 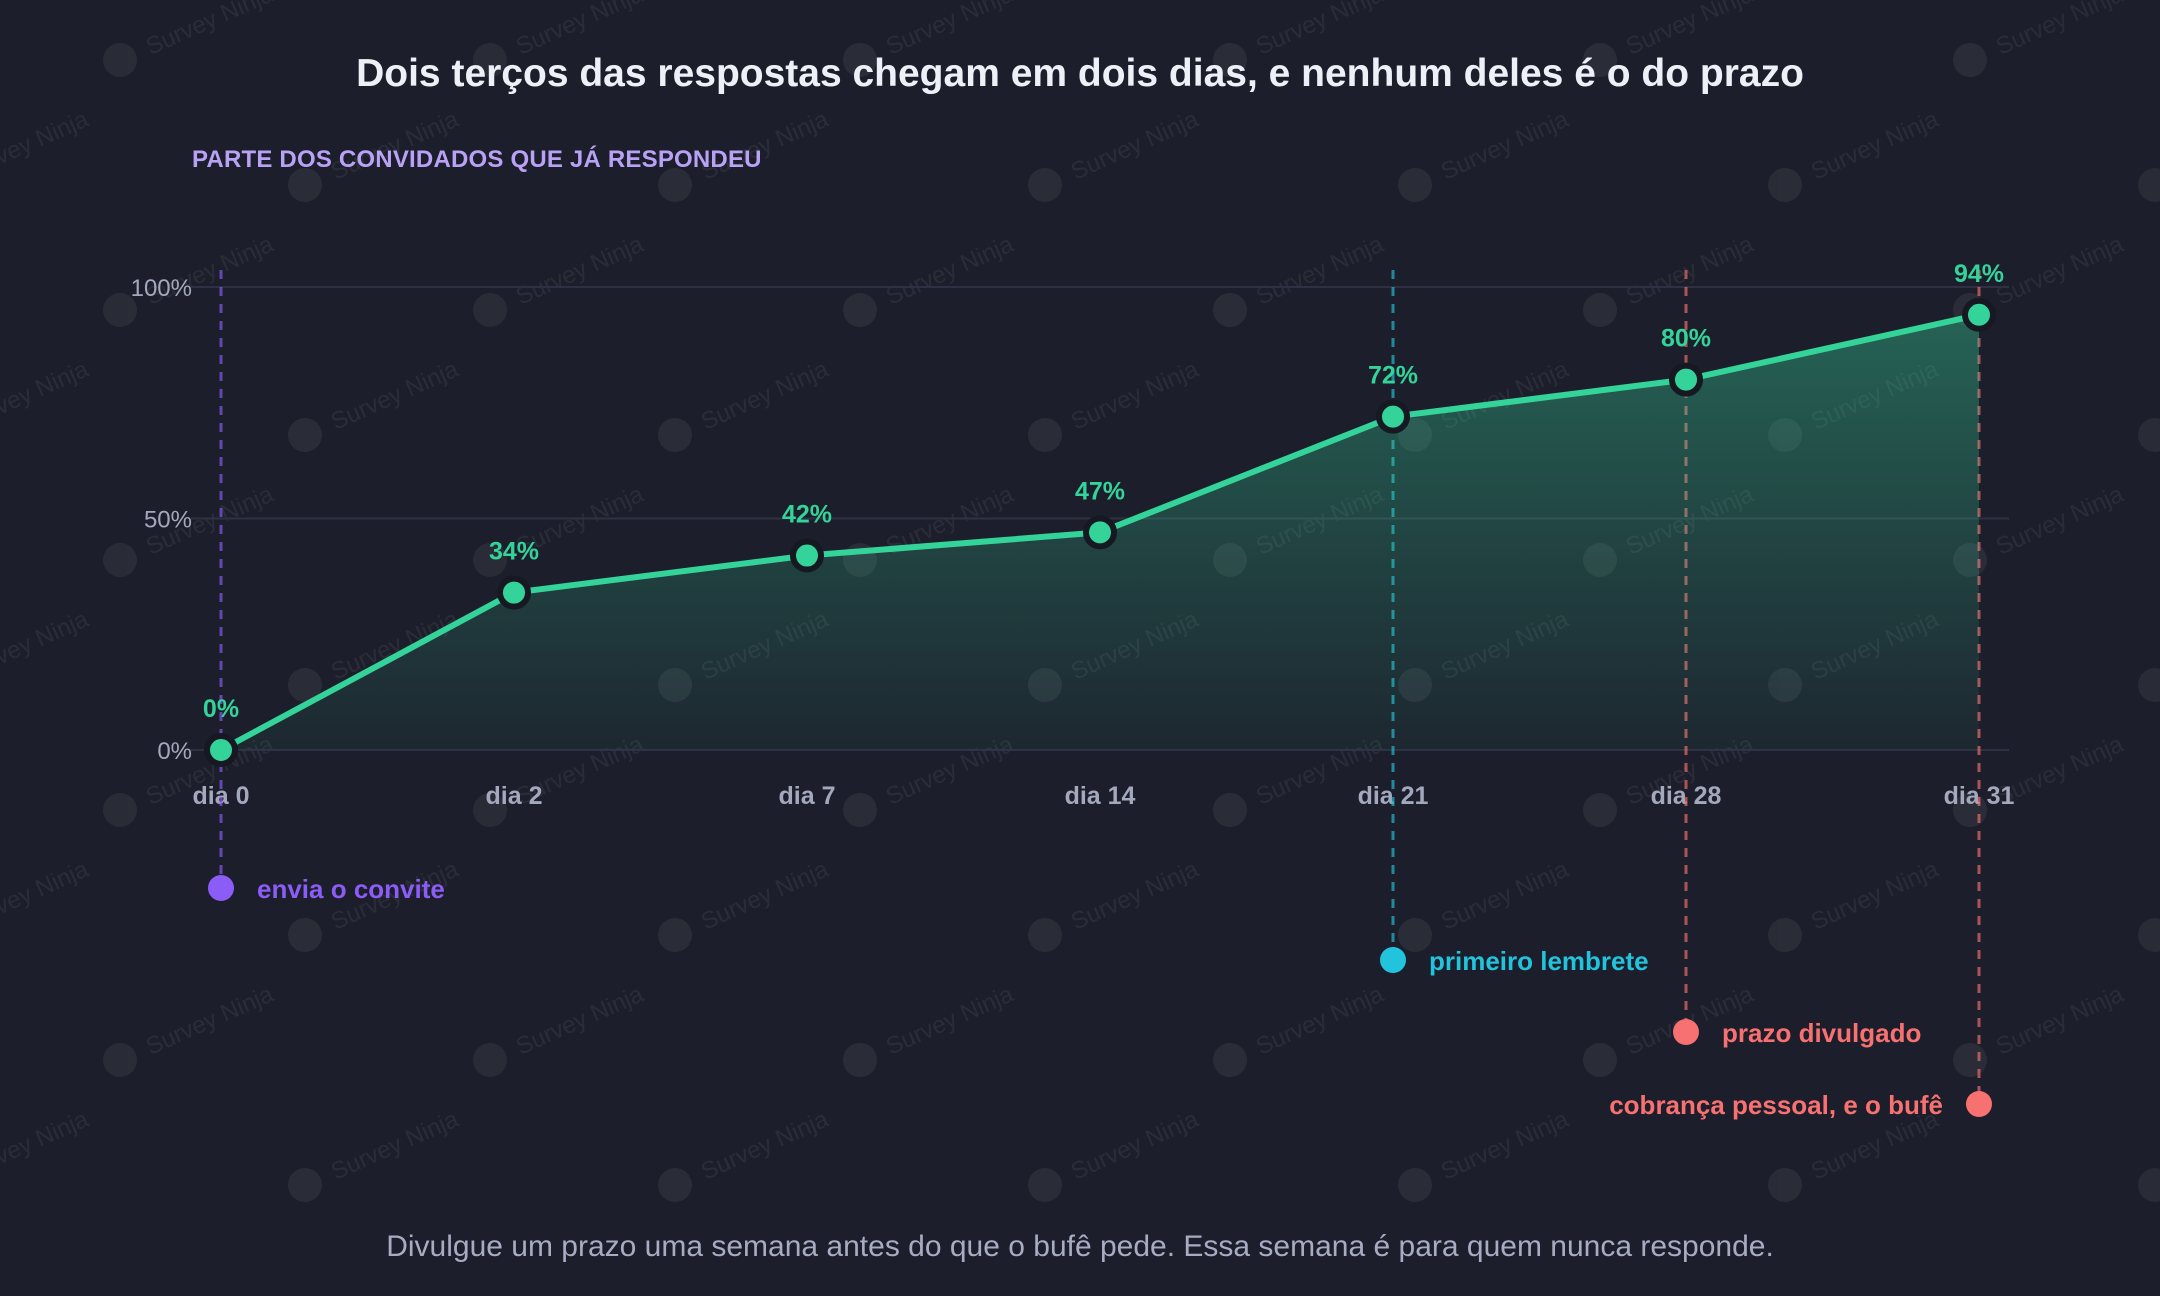 I want to click on event-label: prazo divulgado, so click(x=1821, y=1033).